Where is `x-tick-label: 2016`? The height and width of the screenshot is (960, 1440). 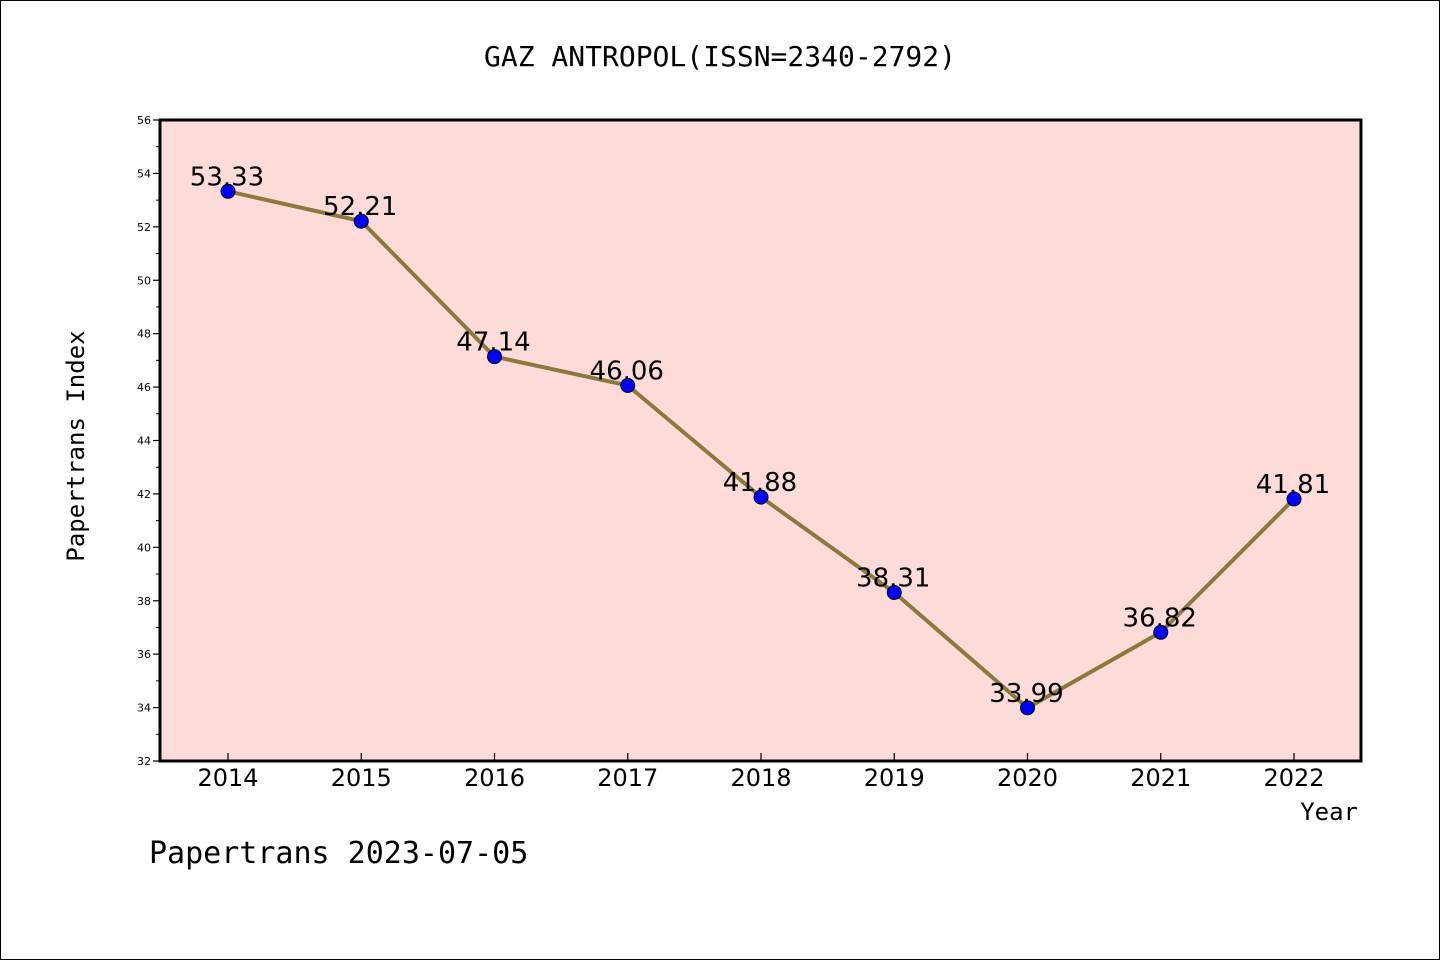
x-tick-label: 2016 is located at coordinates (494, 778).